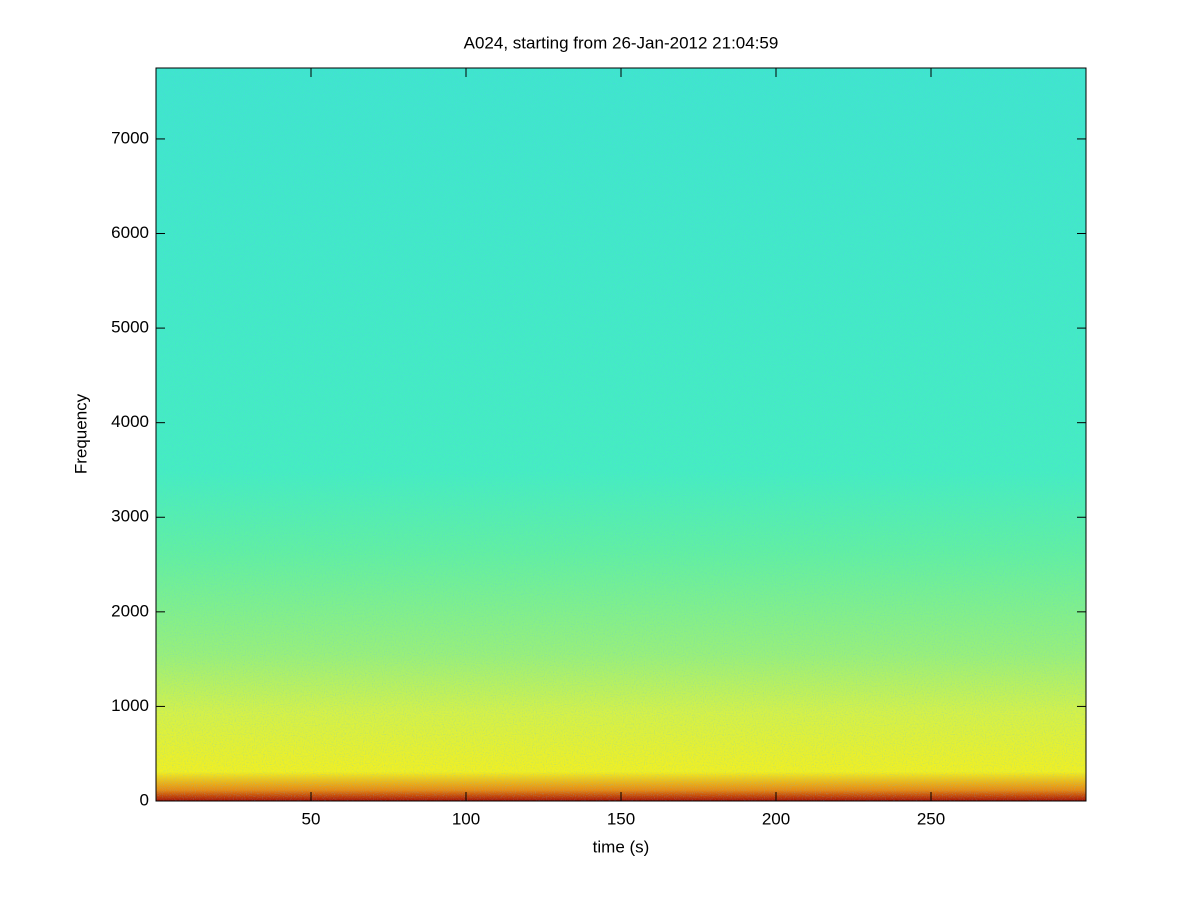  What do you see at coordinates (621, 818) in the screenshot?
I see `x-tick-label: 150` at bounding box center [621, 818].